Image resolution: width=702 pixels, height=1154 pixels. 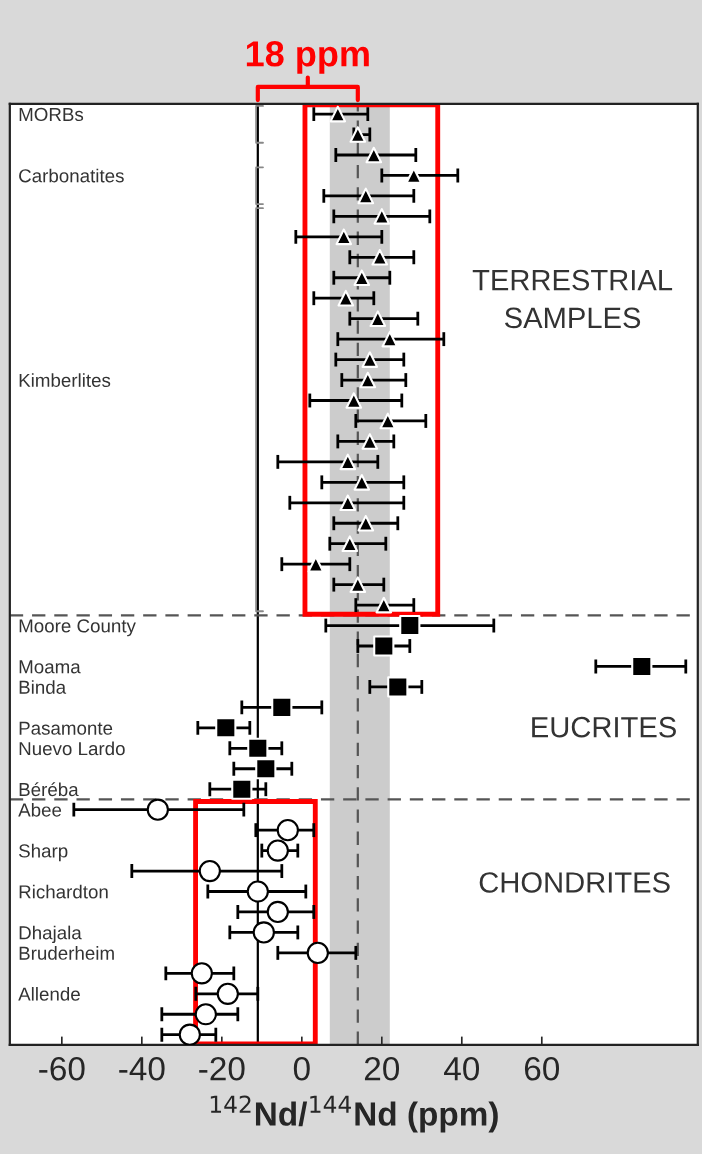 I want to click on y-tick-label: Dhajala, so click(x=50, y=934).